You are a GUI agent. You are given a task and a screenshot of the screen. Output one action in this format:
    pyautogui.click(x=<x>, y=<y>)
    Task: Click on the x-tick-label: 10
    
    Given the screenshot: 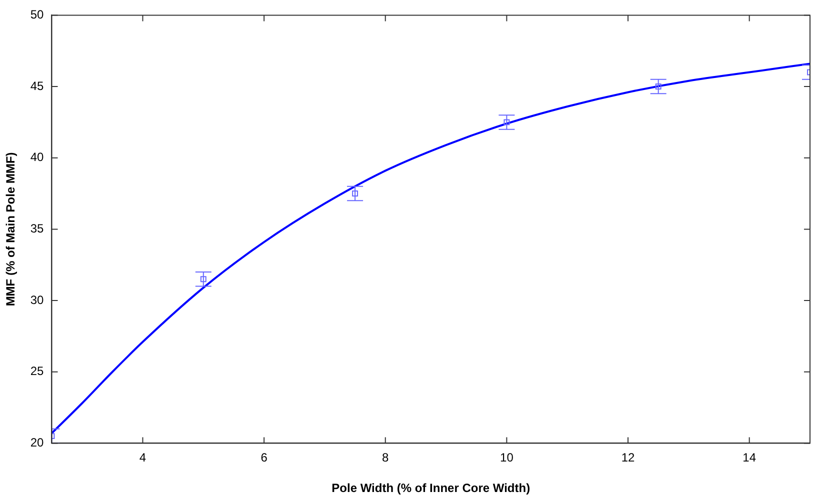 What is the action you would take?
    pyautogui.click(x=507, y=457)
    